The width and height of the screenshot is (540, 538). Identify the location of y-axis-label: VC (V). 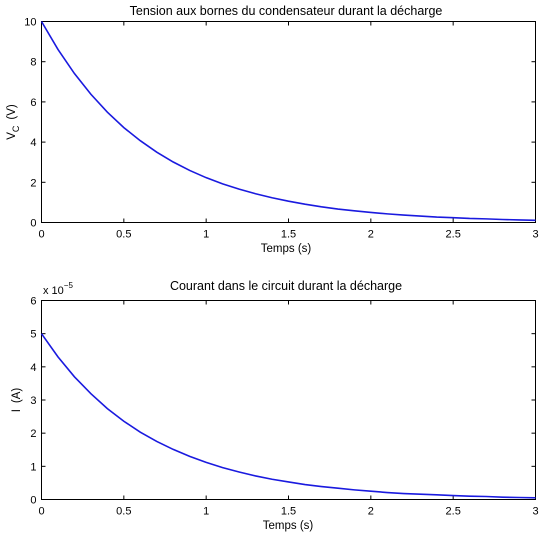
(13, 122).